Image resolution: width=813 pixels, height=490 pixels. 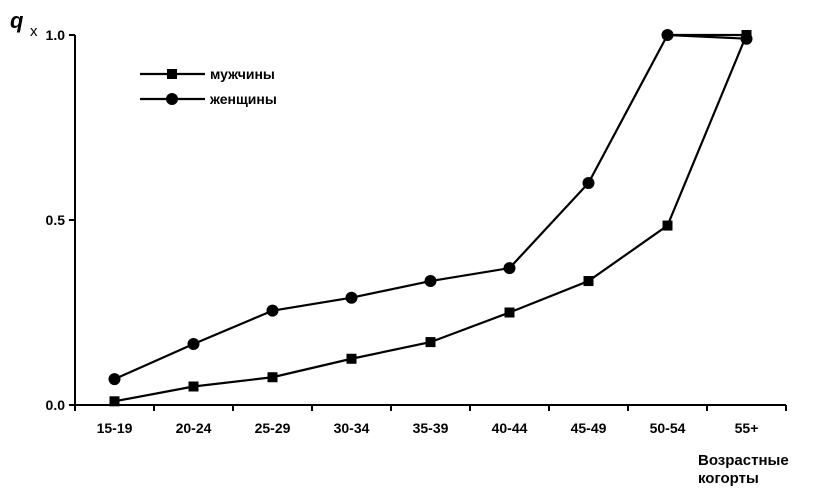 I want to click on x-tick-label: 35-39, so click(x=431, y=428).